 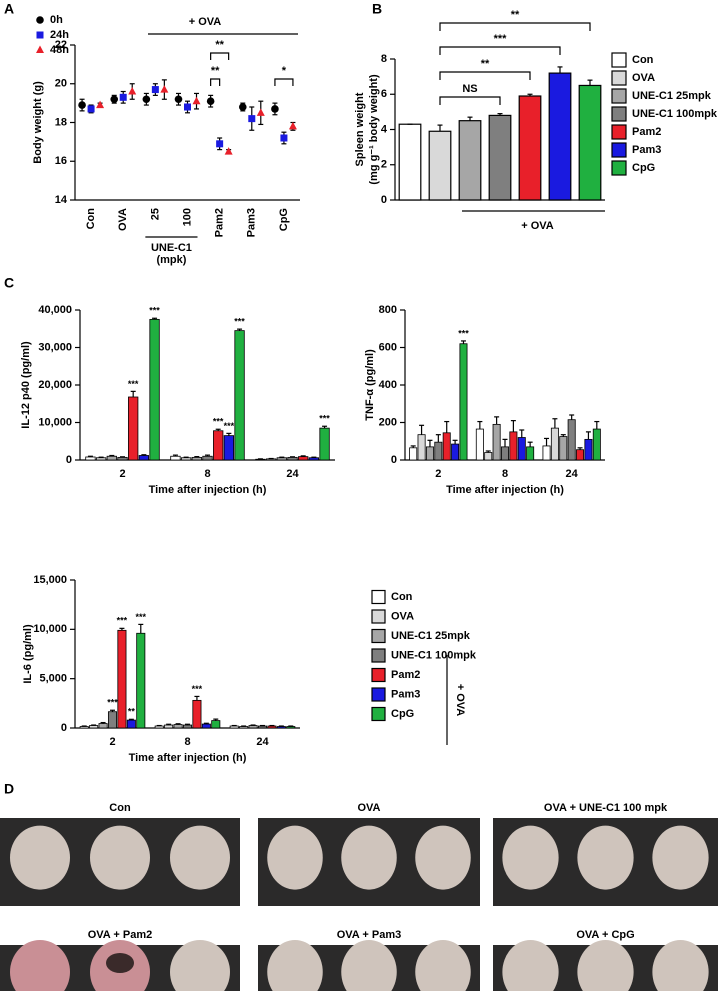 I want to click on significance: **, so click(x=215, y=71).